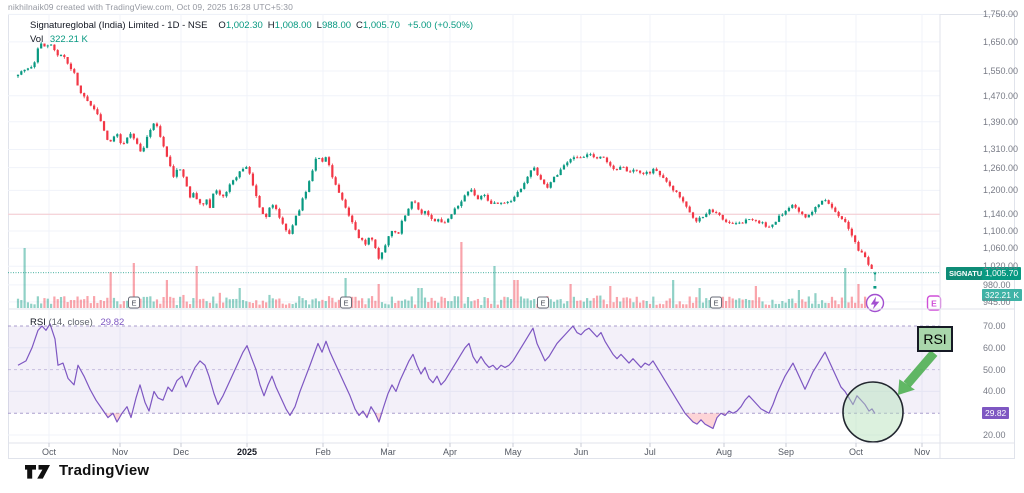 The image size is (1024, 493). I want to click on rsi-annotation-circle, so click(873, 412).